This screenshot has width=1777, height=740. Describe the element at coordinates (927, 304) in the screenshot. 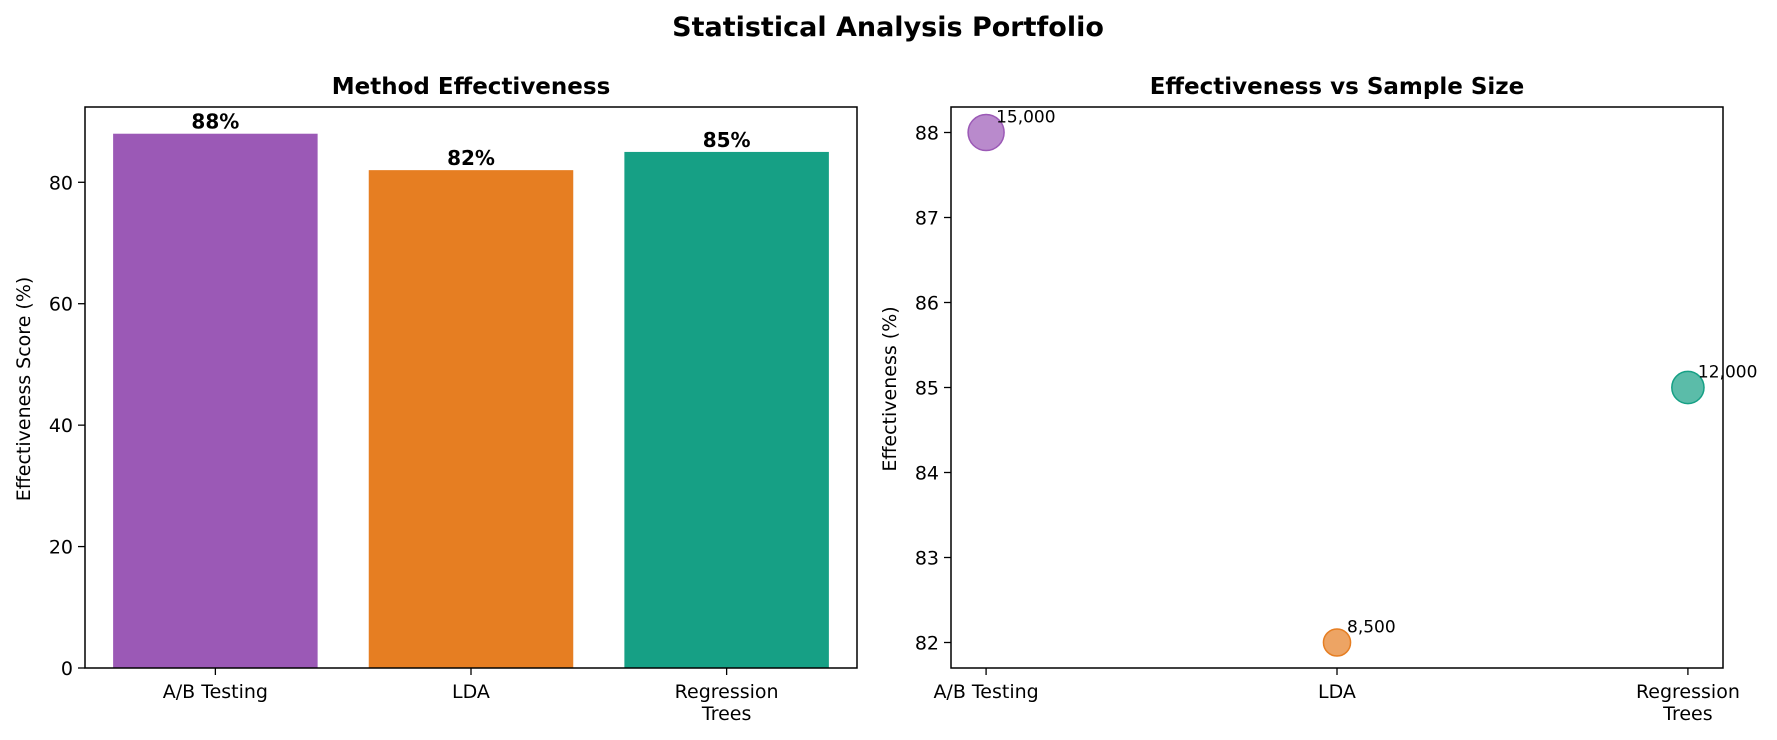

I see `y-tick-label: 86` at that location.